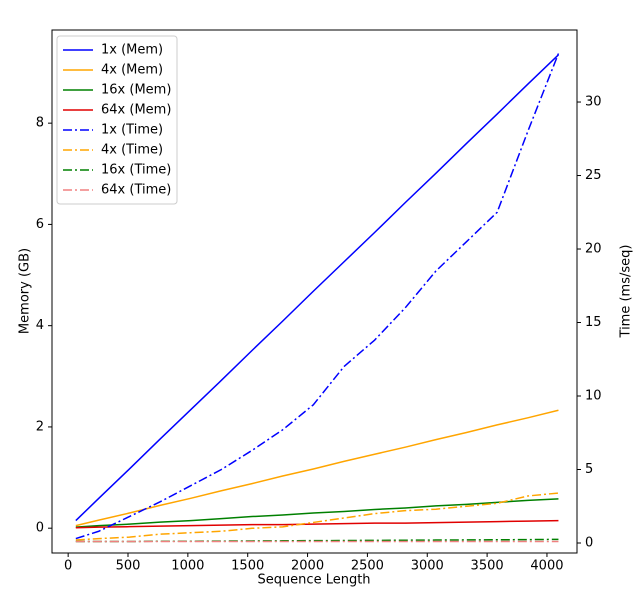 This screenshot has width=640, height=589. I want to click on y2-tick-label: 0, so click(589, 543).